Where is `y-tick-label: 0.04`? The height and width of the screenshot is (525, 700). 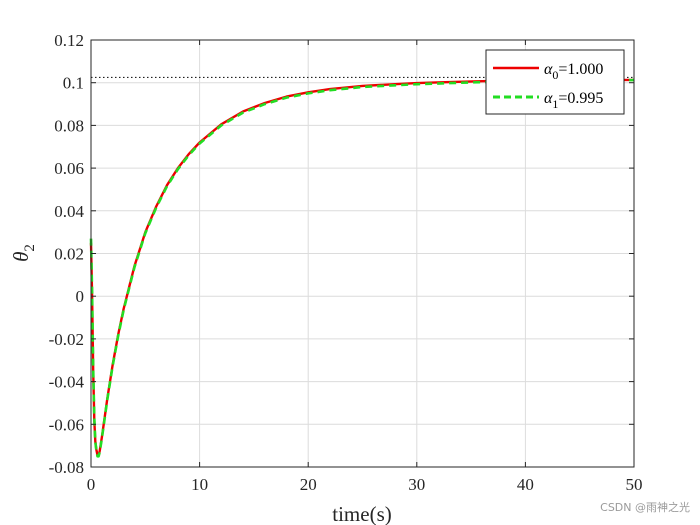 y-tick-label: 0.04 is located at coordinates (69, 211).